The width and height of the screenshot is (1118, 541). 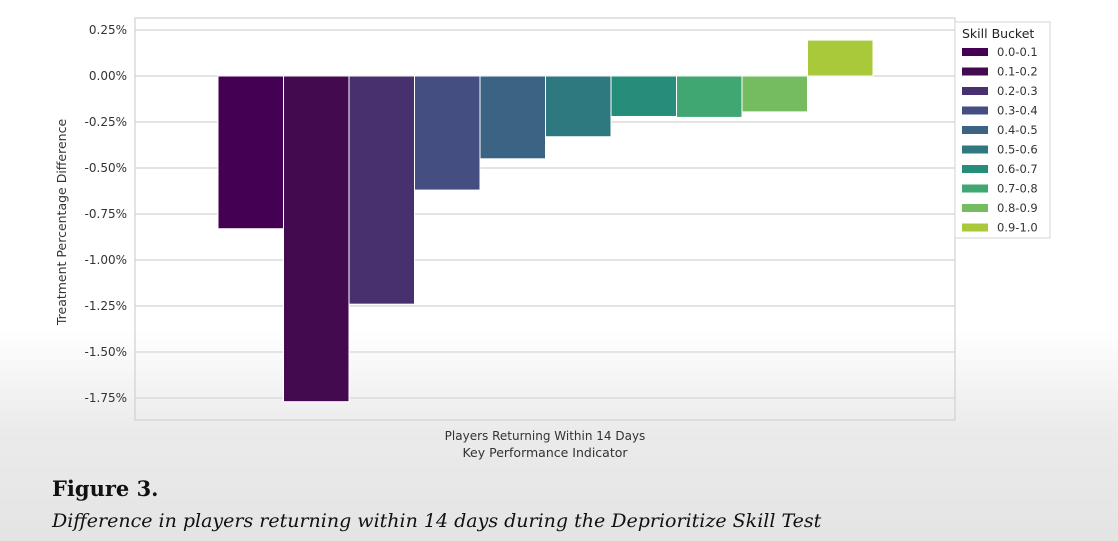 I want to click on legend-label: 0.8-0.9, so click(x=1017, y=208).